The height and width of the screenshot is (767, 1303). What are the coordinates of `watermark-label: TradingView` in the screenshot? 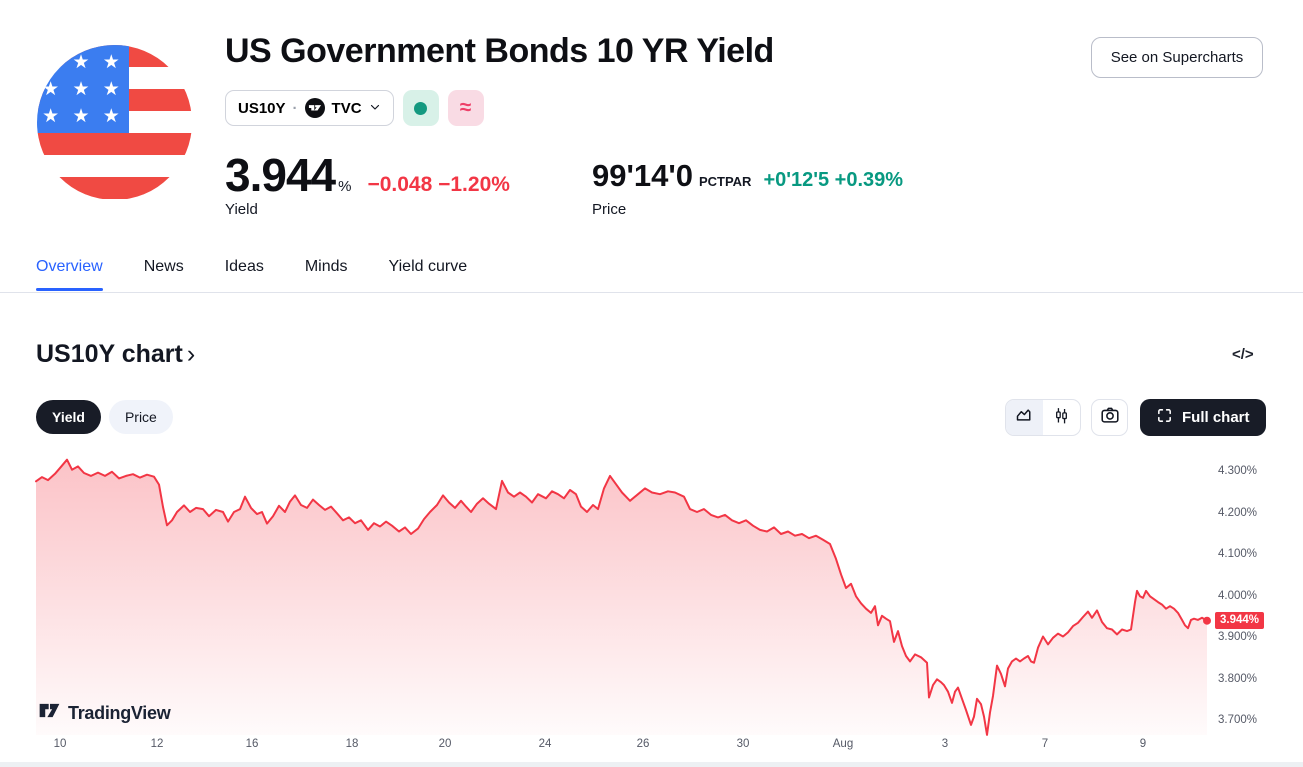 It's located at (119, 712).